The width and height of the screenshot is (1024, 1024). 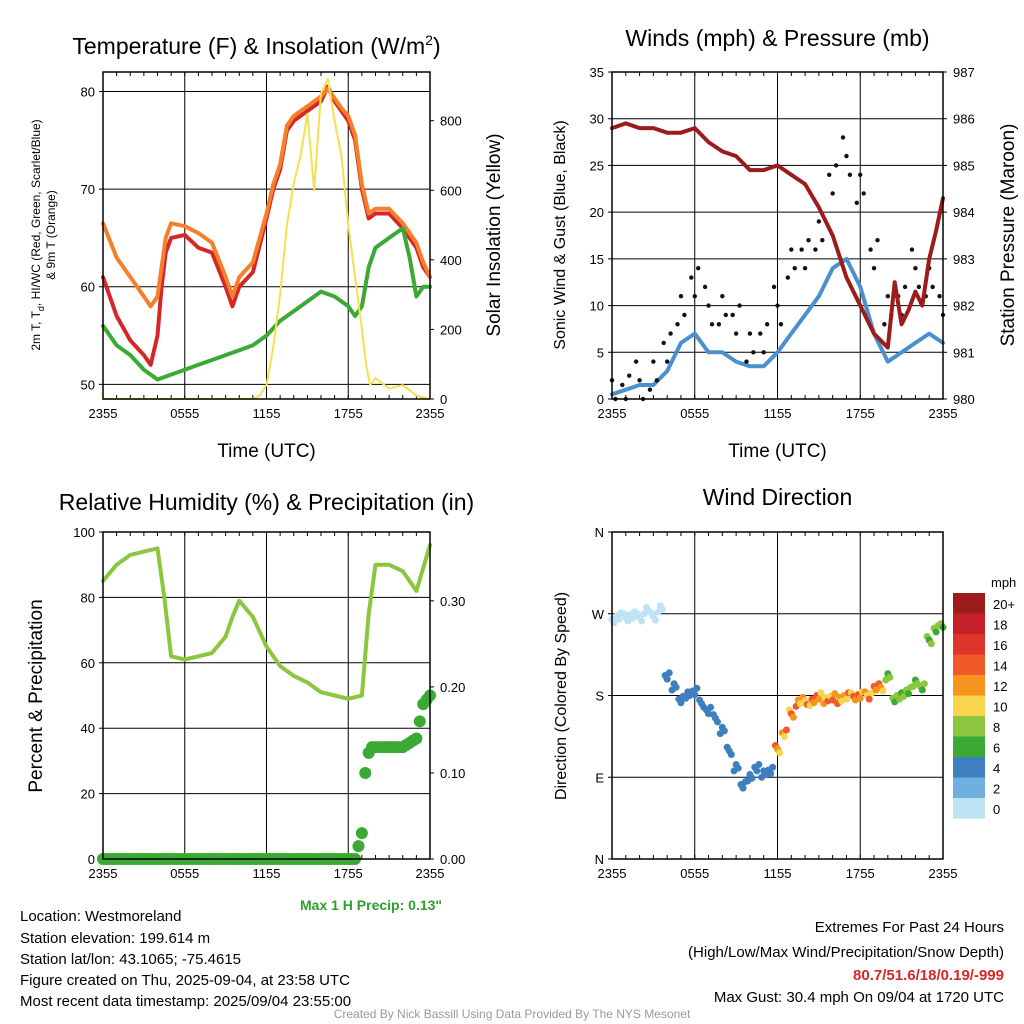 What do you see at coordinates (964, 212) in the screenshot?
I see `y2-tick-label: 984` at bounding box center [964, 212].